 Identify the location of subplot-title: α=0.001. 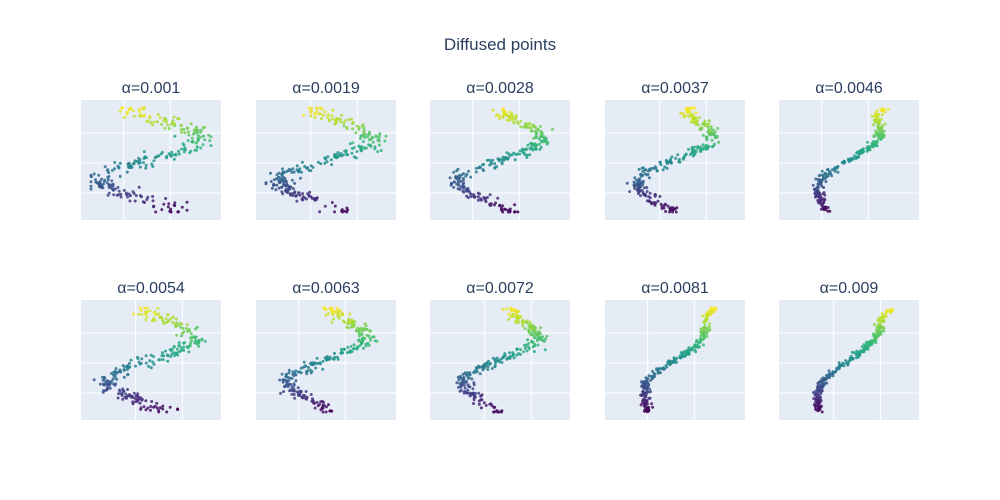
(151, 88).